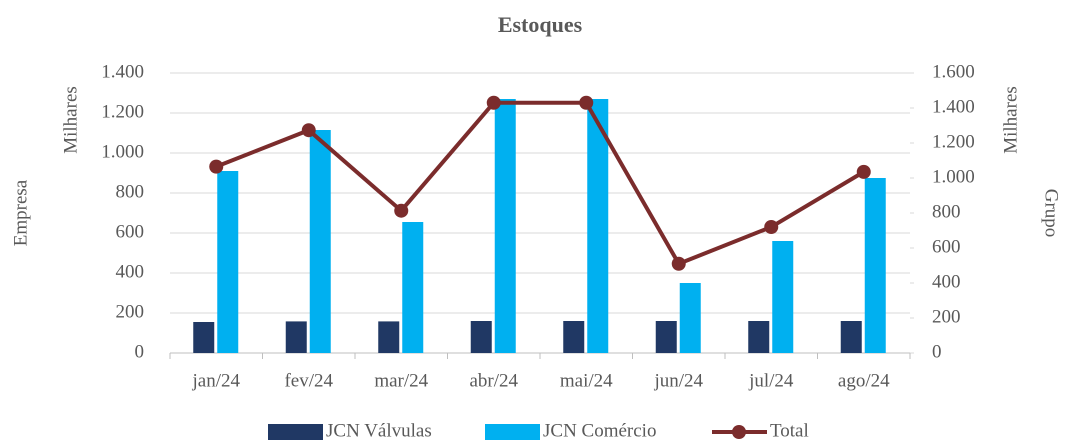 The width and height of the screenshot is (1068, 448). I want to click on y-tick-label: 1.000, so click(122, 151).